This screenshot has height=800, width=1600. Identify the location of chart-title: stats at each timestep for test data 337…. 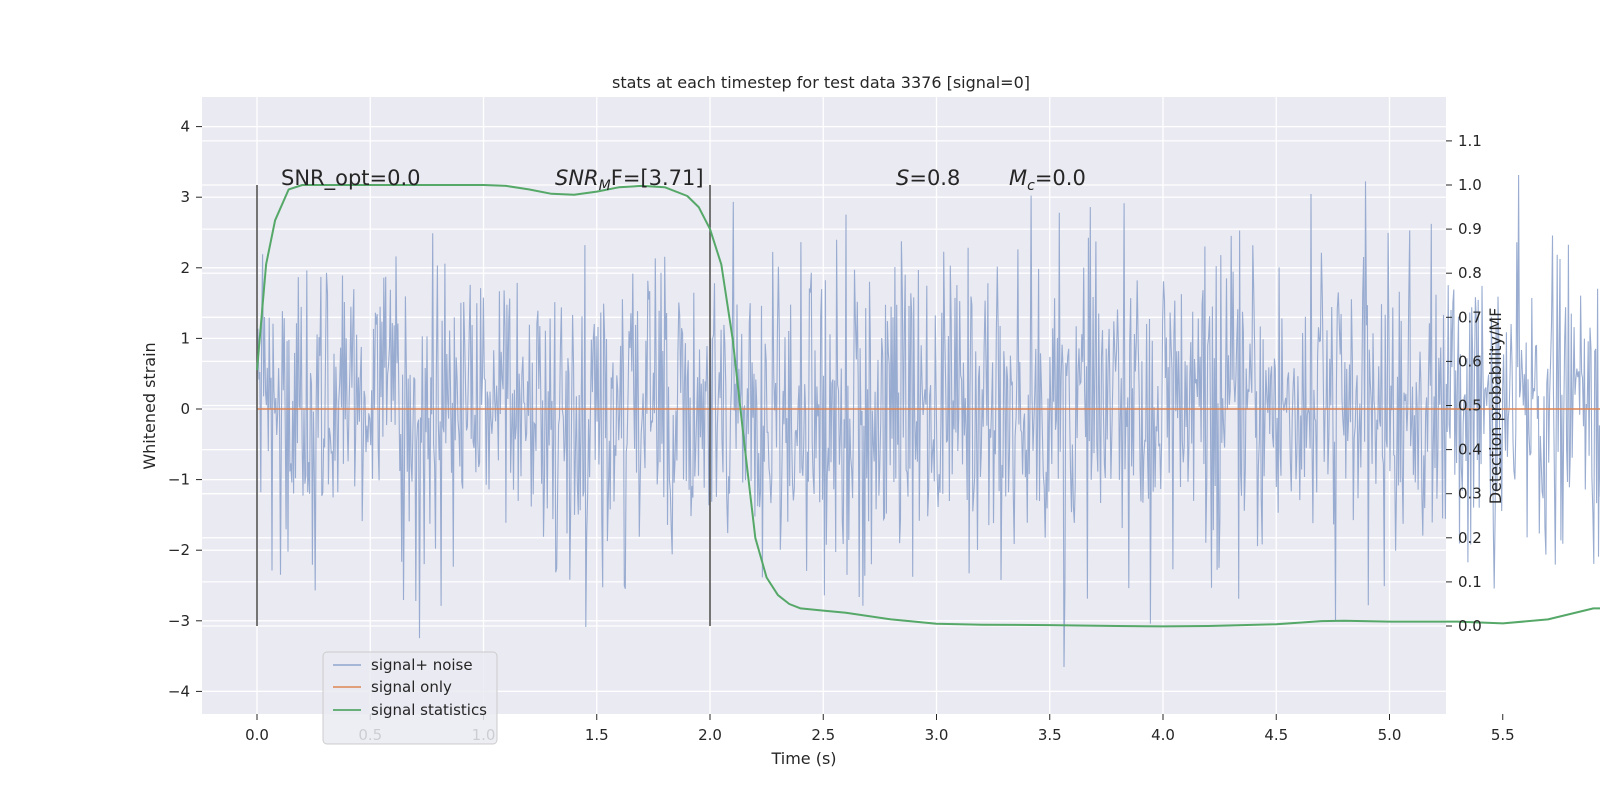
(821, 82).